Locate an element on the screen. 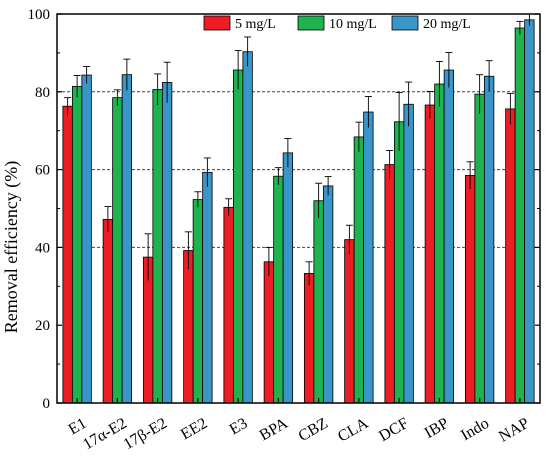 This screenshot has height=458, width=550. x-tick-label: NAP is located at coordinates (514, 430).